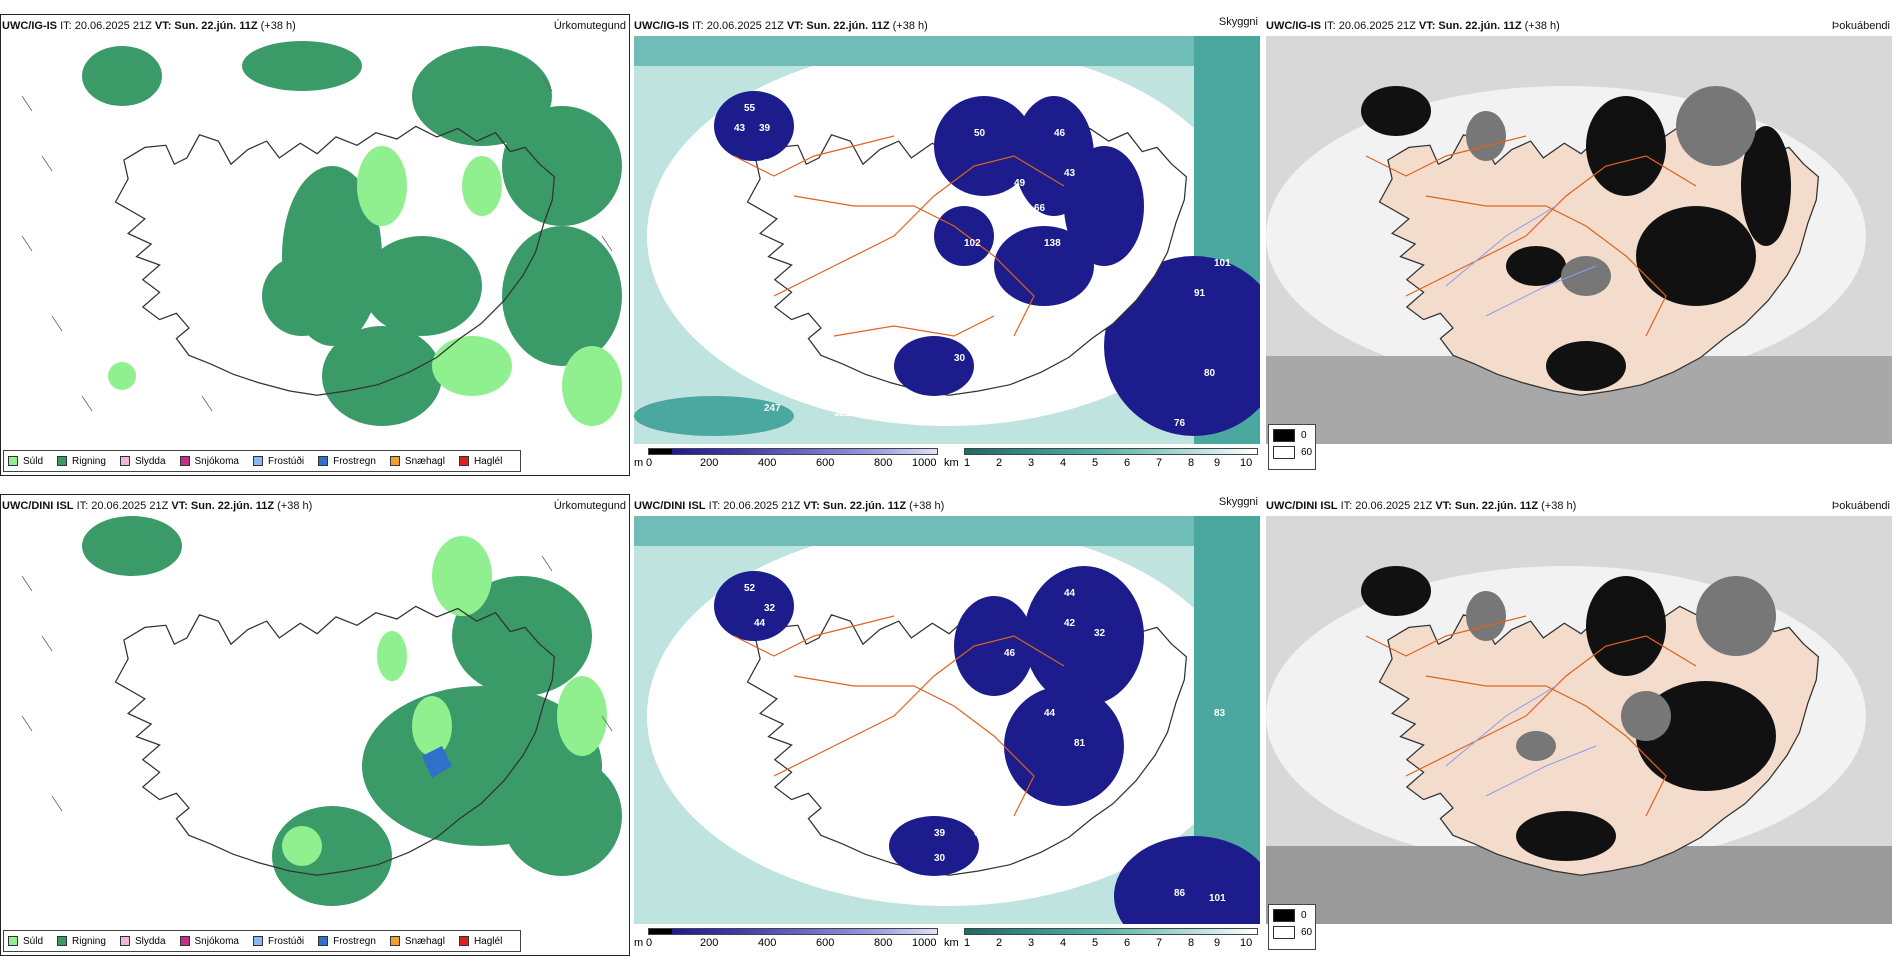 This screenshot has width=1900, height=956. Describe the element at coordinates (321, 233) in the screenshot. I see `precip-map` at that location.